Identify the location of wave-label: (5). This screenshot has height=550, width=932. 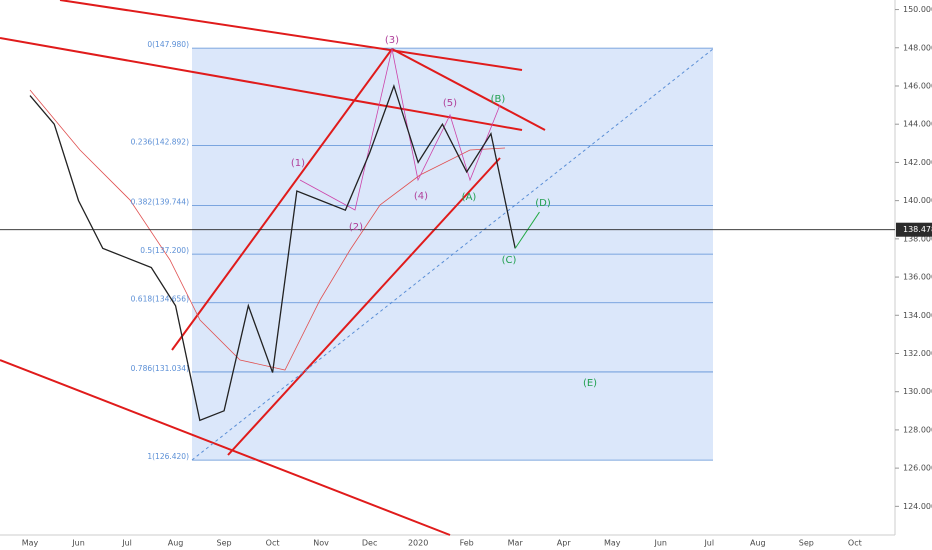
(450, 103).